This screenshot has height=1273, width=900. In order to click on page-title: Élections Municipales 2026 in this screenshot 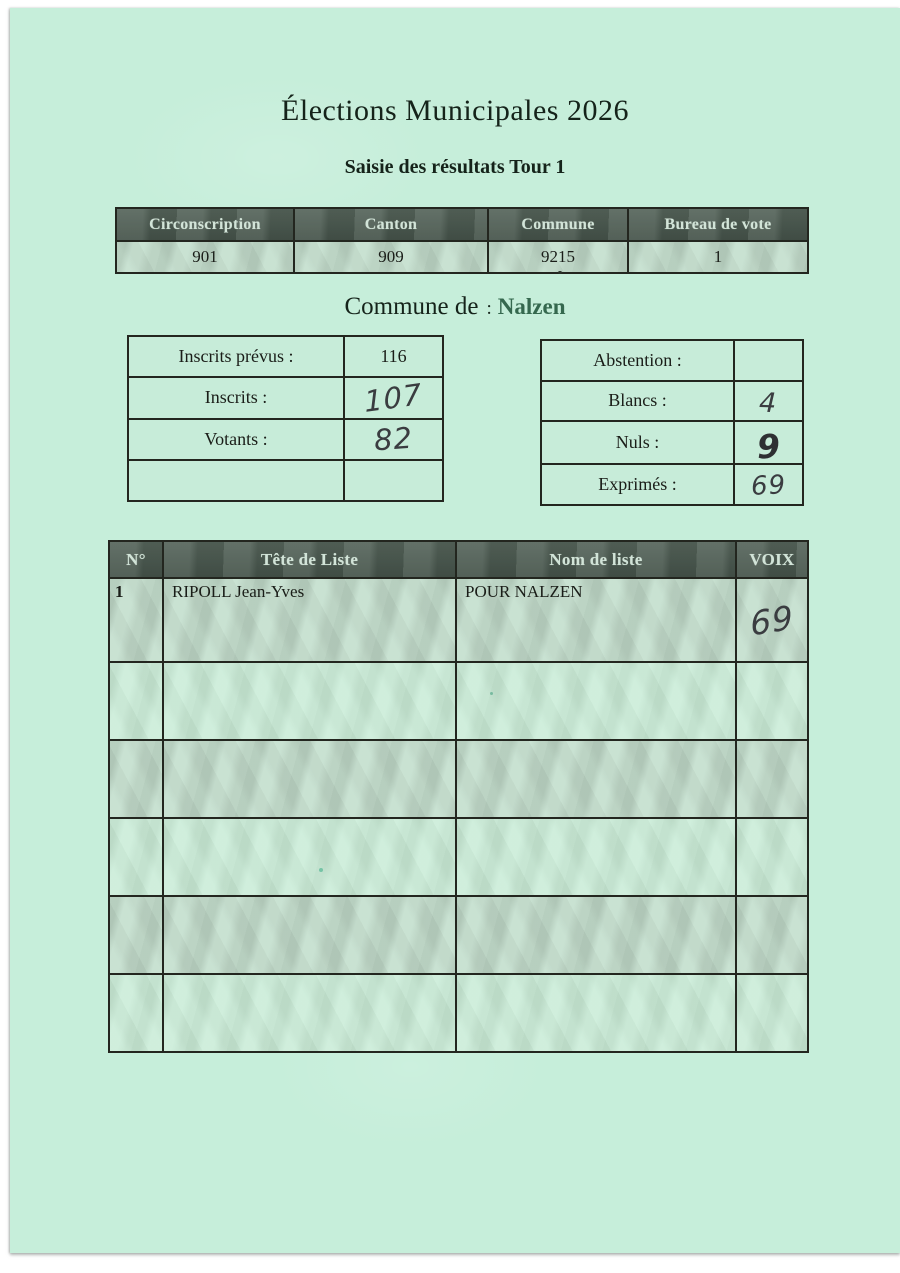, I will do `click(455, 110)`.